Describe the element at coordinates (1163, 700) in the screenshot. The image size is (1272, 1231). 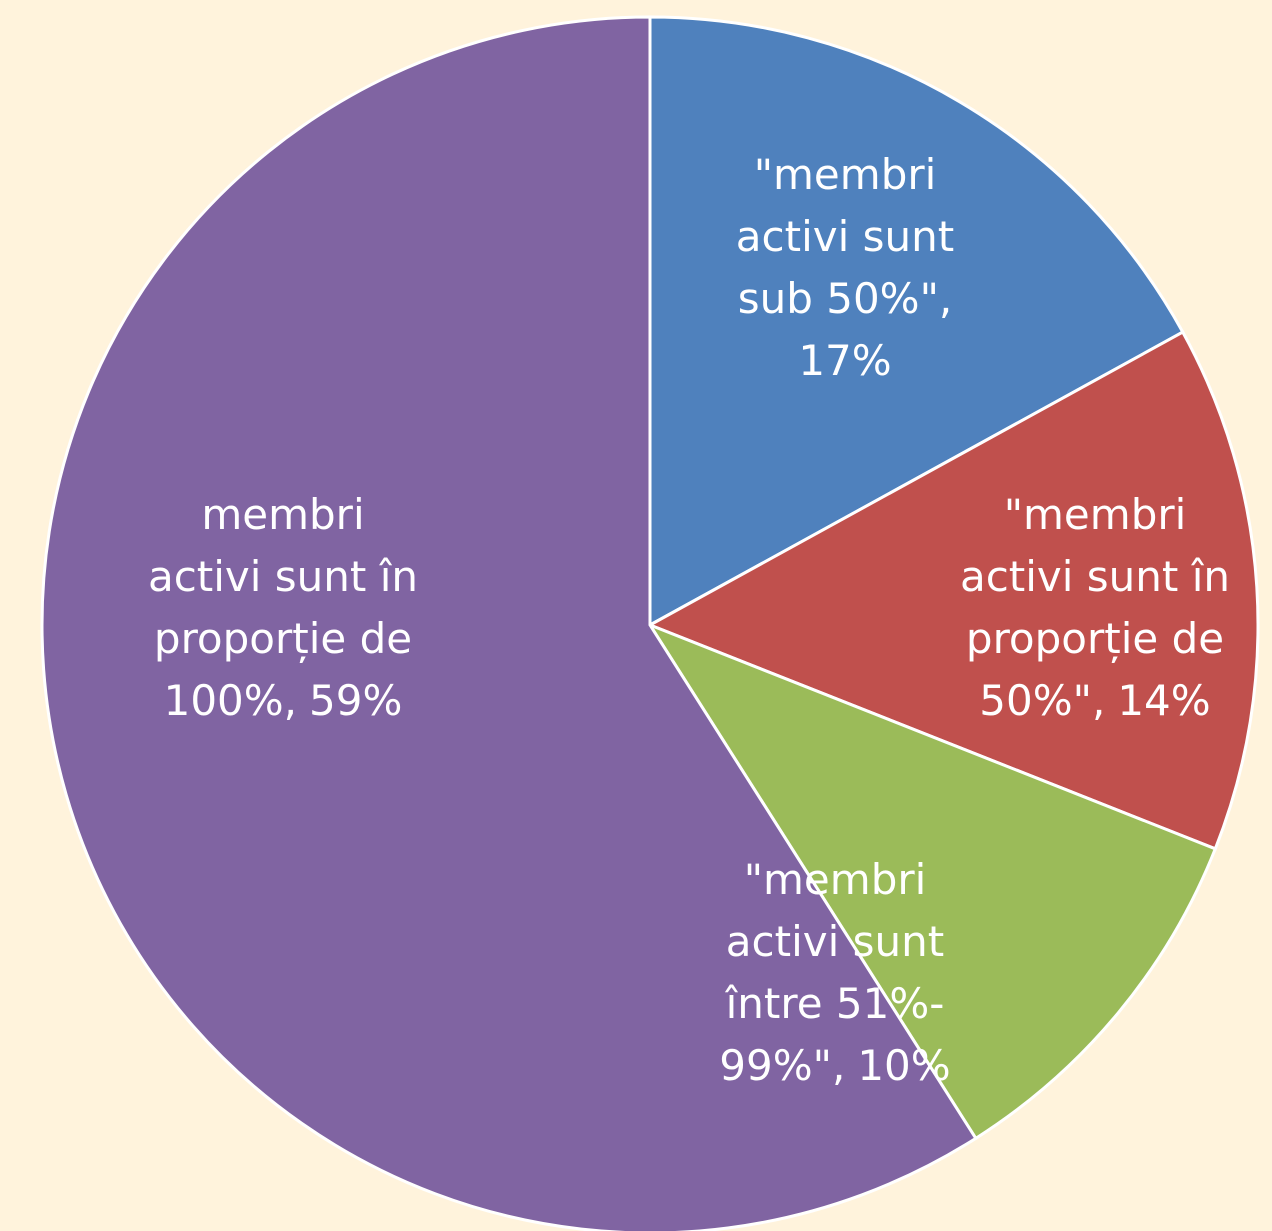
I see `value-label: 14%` at that location.